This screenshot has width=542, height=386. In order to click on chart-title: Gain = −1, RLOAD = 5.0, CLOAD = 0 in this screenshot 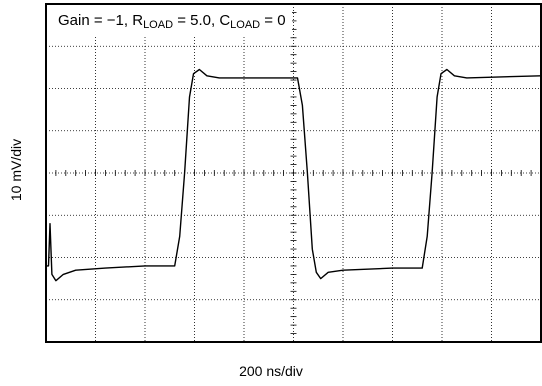, I will do `click(172, 21)`.